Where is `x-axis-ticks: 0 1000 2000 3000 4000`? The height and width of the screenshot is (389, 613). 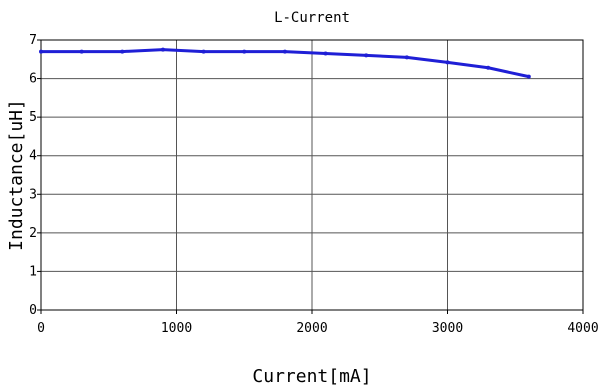 x-axis-ticks: 0 1000 2000 3000 4000 is located at coordinates (318, 323).